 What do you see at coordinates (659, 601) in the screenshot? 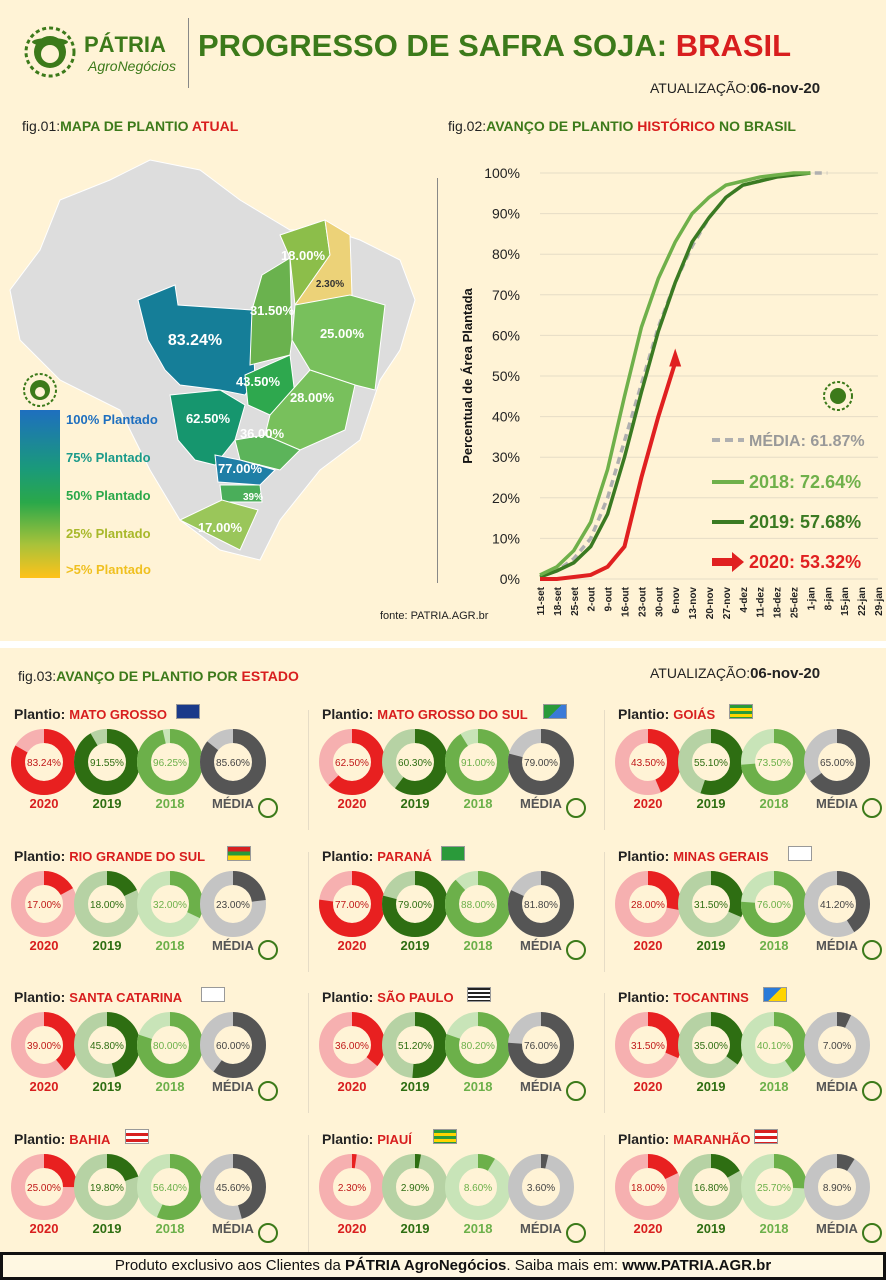
I see `x-tick-label: 30-out` at bounding box center [659, 601].